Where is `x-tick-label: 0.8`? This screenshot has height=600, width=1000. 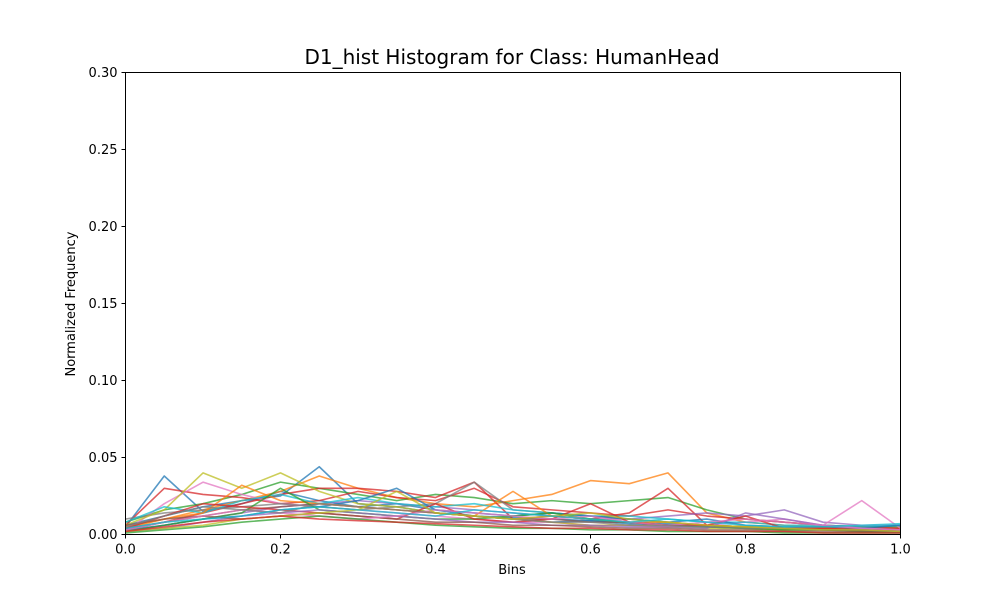 x-tick-label: 0.8 is located at coordinates (745, 550).